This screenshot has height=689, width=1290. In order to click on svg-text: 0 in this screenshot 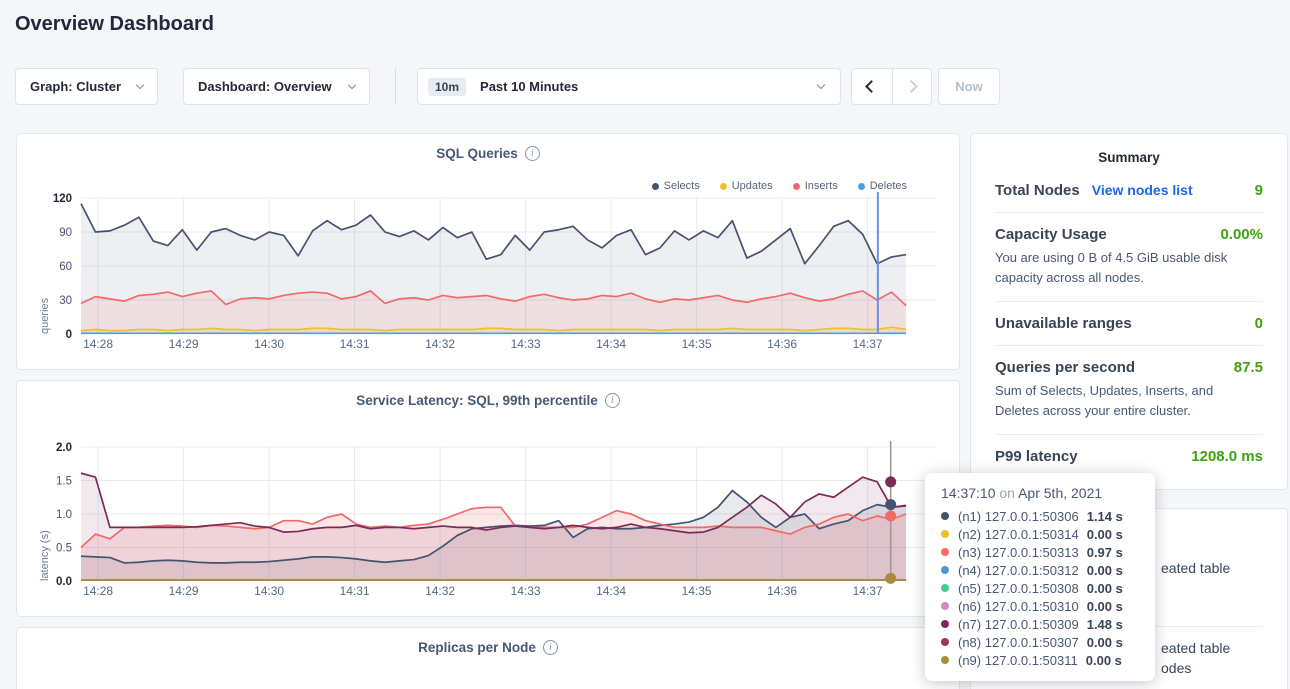, I will do `click(69, 335)`.